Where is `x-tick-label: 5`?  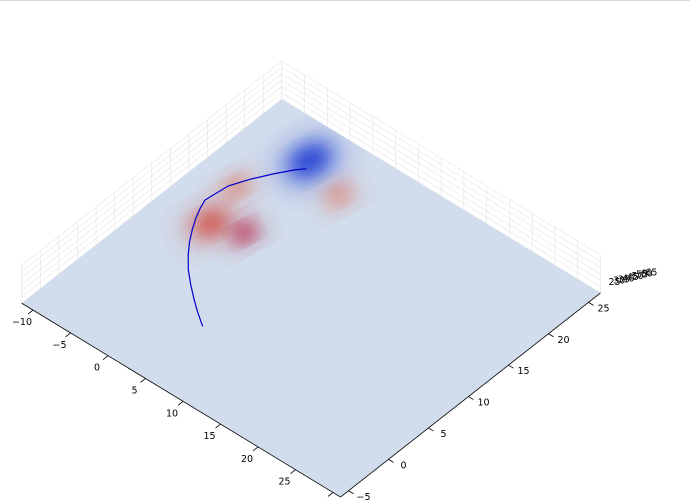
x-tick-label: 5 is located at coordinates (134, 390).